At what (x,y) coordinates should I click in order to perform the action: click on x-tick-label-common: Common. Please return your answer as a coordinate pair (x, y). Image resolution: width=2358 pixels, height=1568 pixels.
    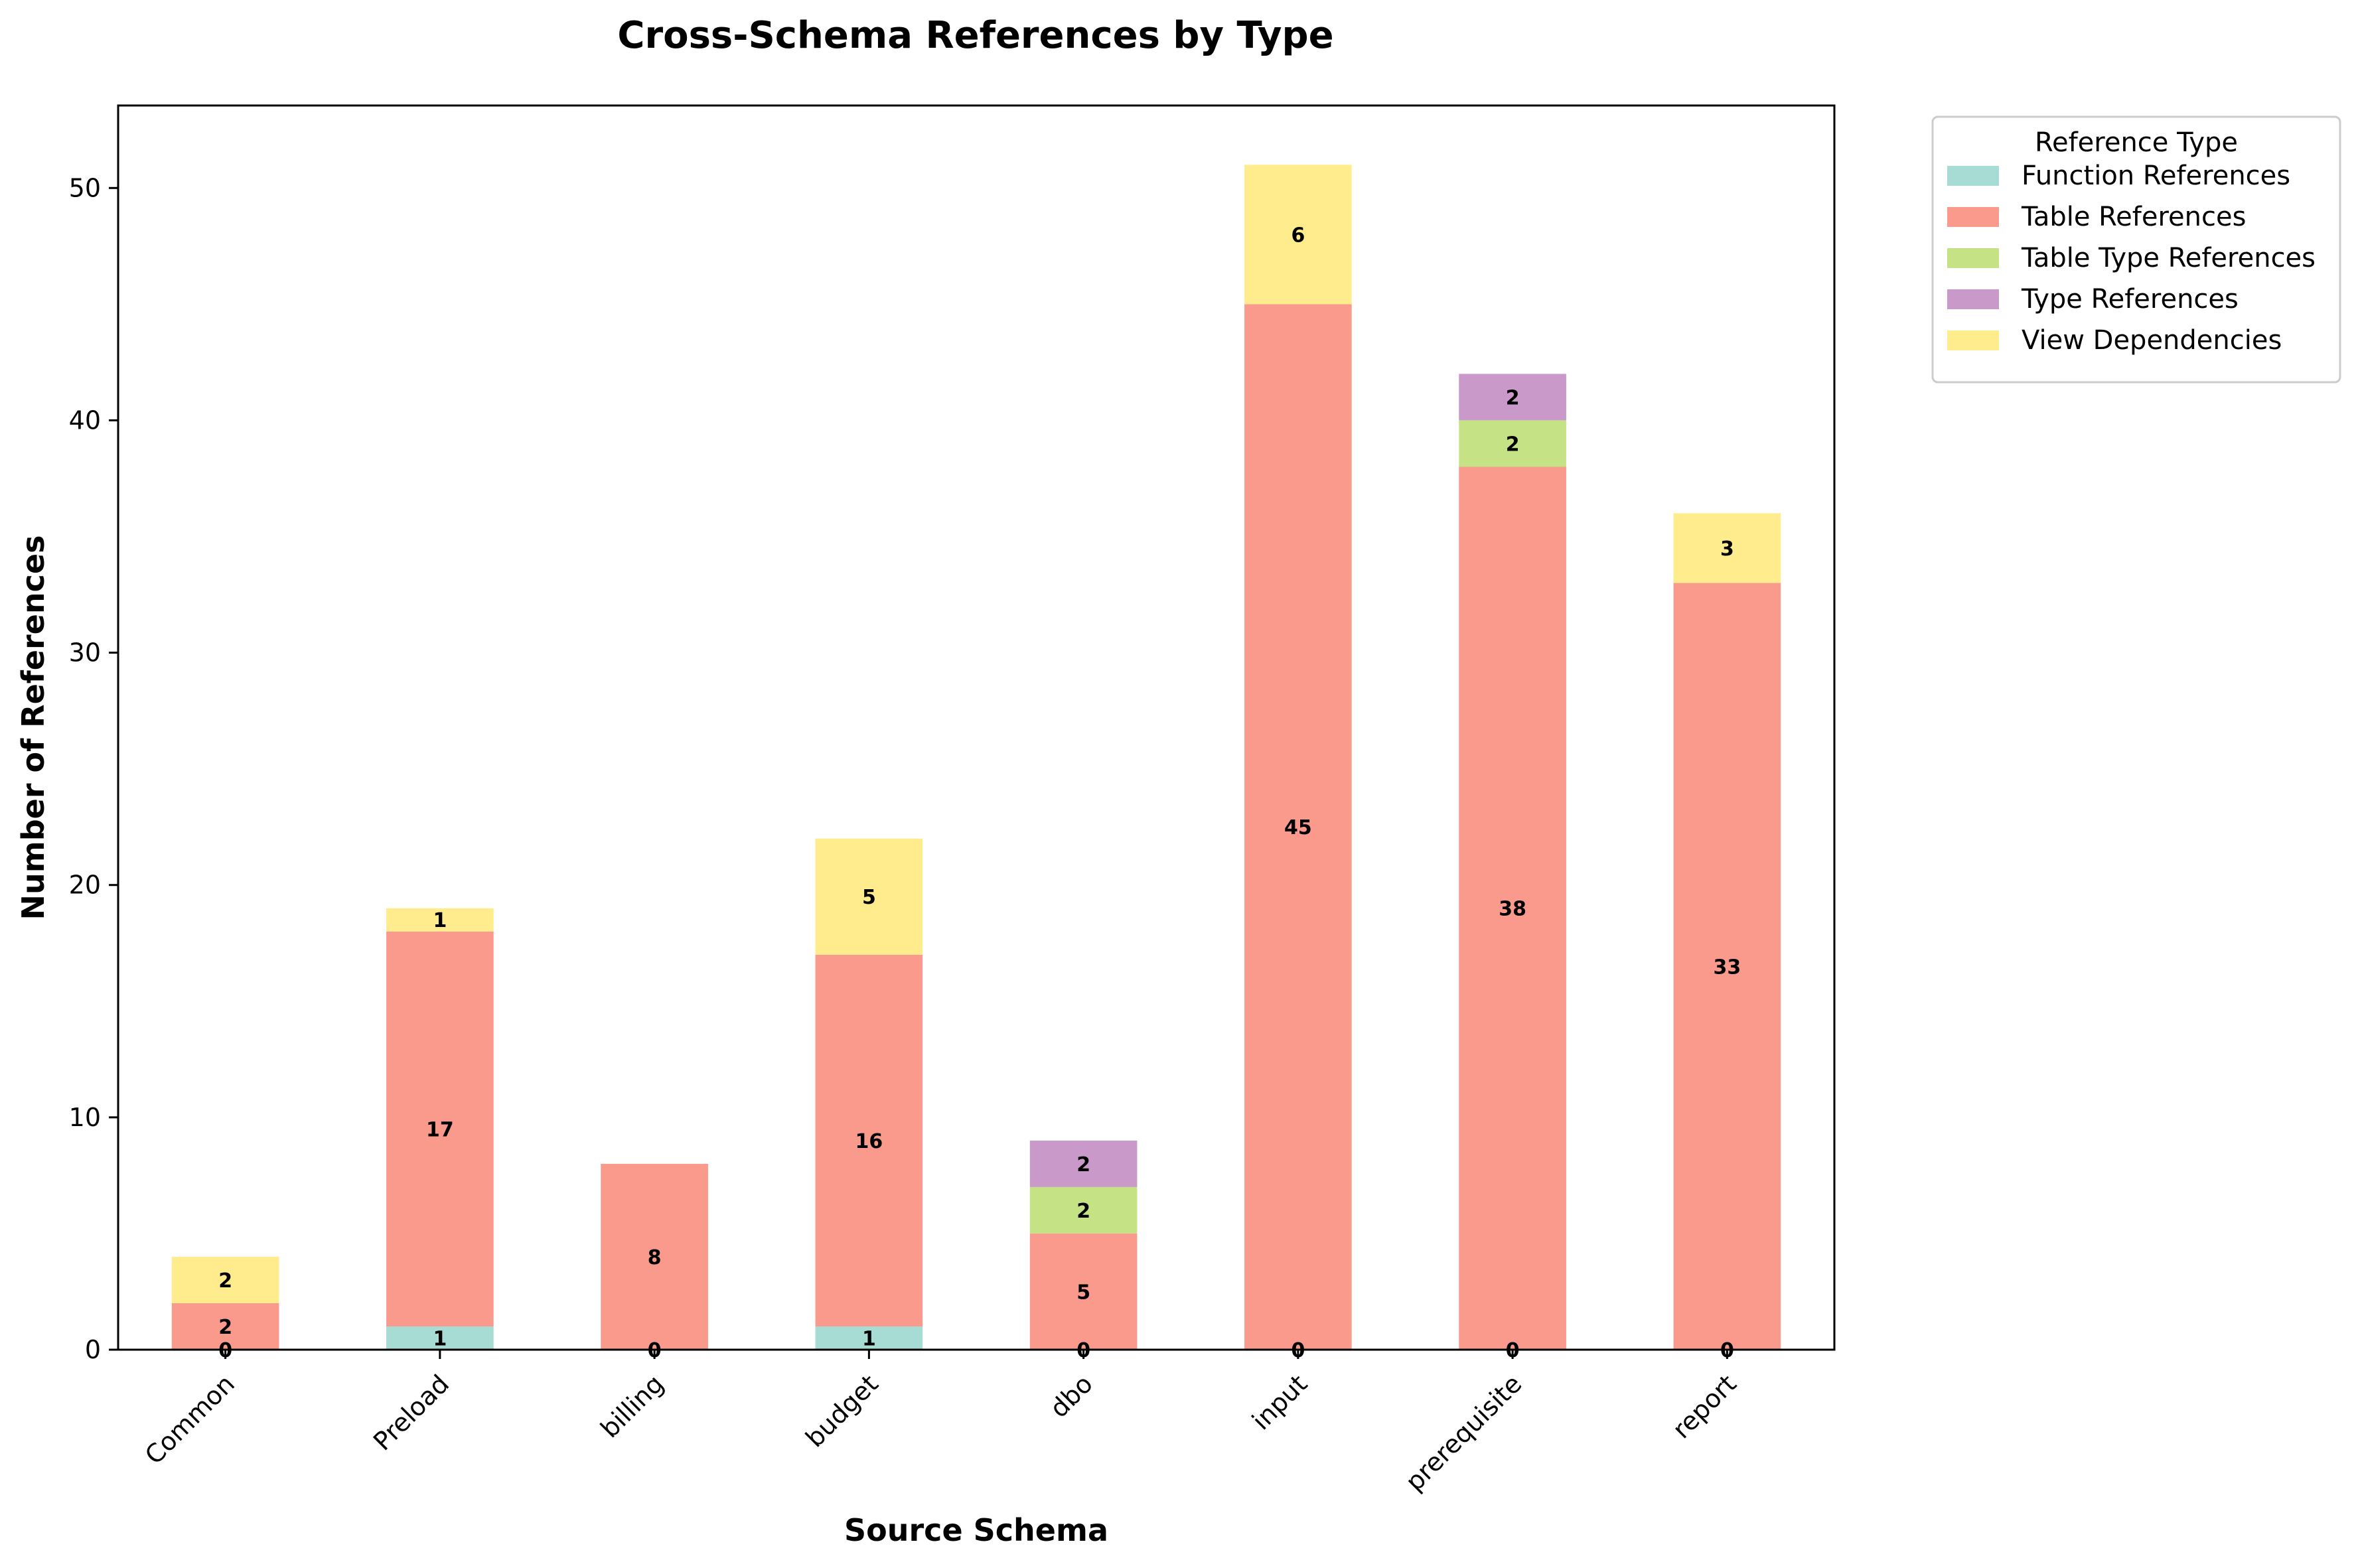
    Looking at the image, I should click on (189, 1419).